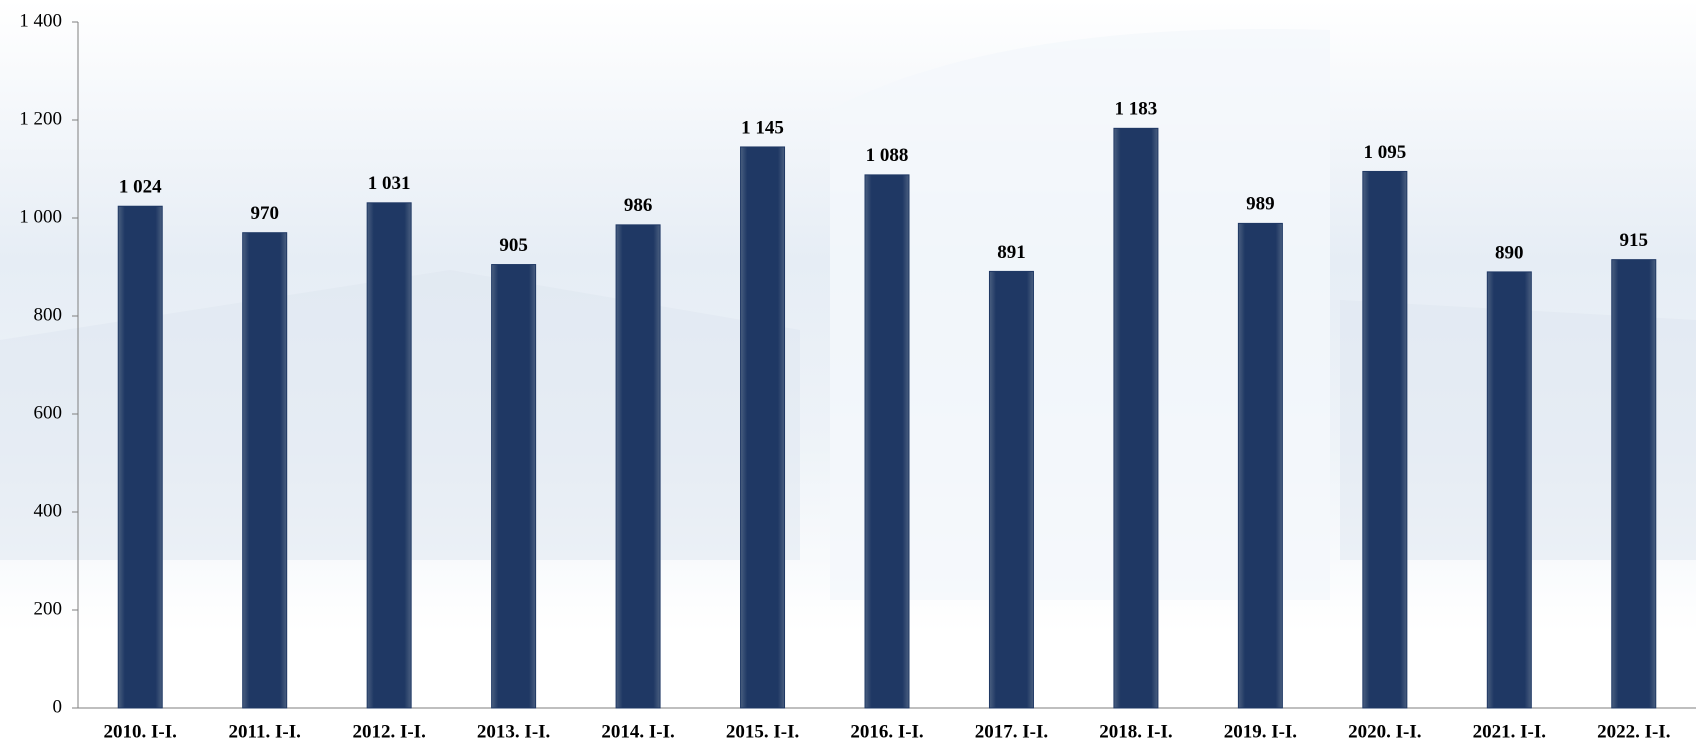 The width and height of the screenshot is (1696, 744). I want to click on value-label: 890, so click(1509, 252).